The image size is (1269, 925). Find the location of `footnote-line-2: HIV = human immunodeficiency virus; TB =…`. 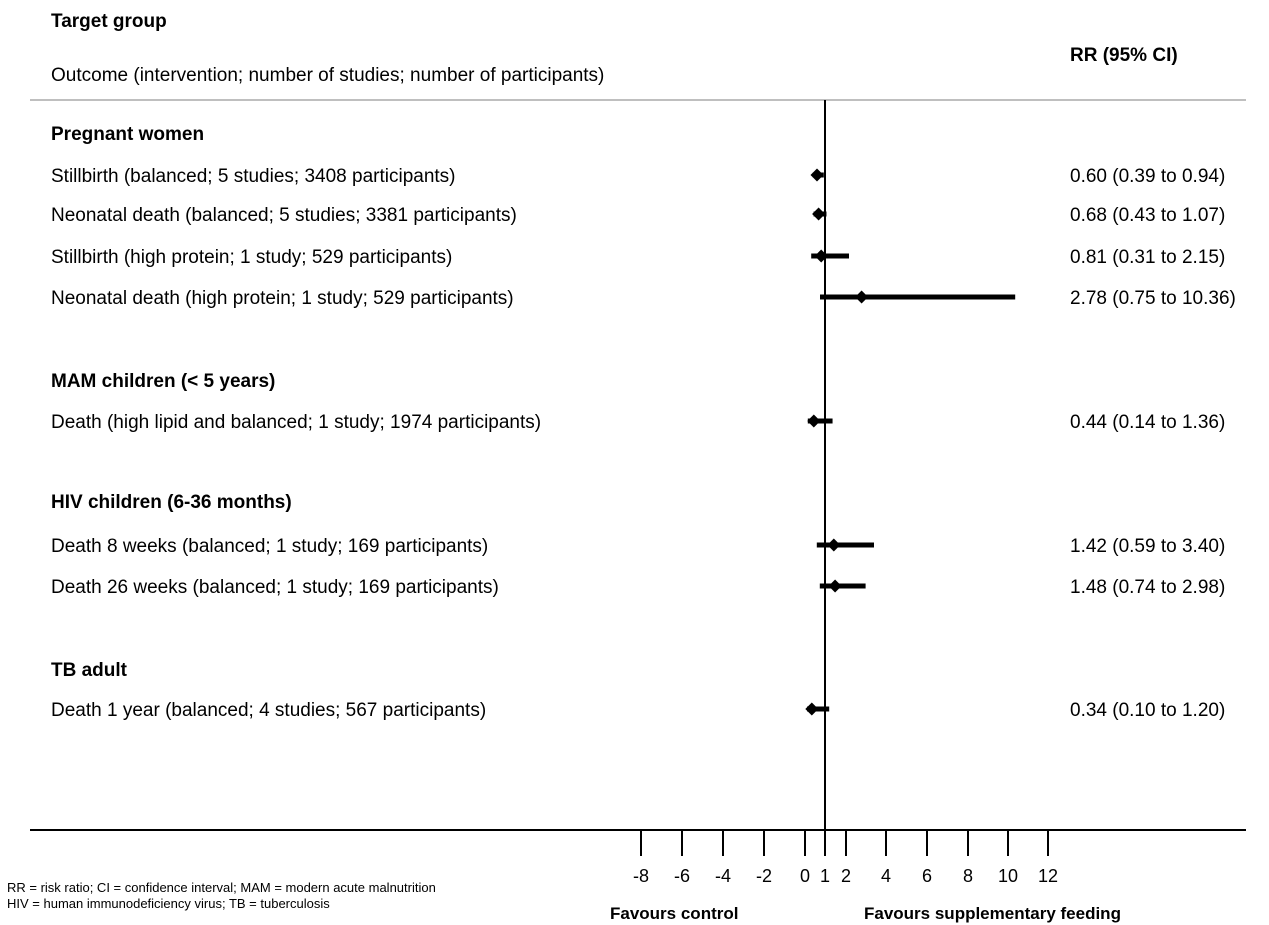

footnote-line-2: HIV = human immunodeficiency virus; TB =… is located at coordinates (168, 903).